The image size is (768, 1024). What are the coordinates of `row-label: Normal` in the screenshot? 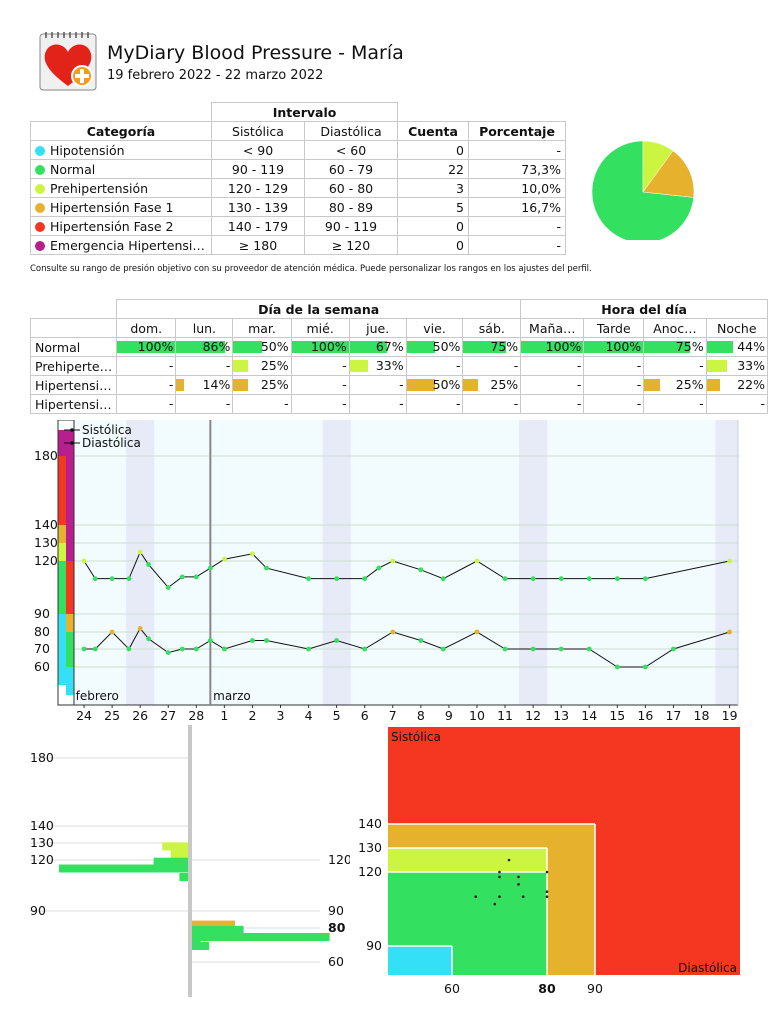 It's located at (73, 347).